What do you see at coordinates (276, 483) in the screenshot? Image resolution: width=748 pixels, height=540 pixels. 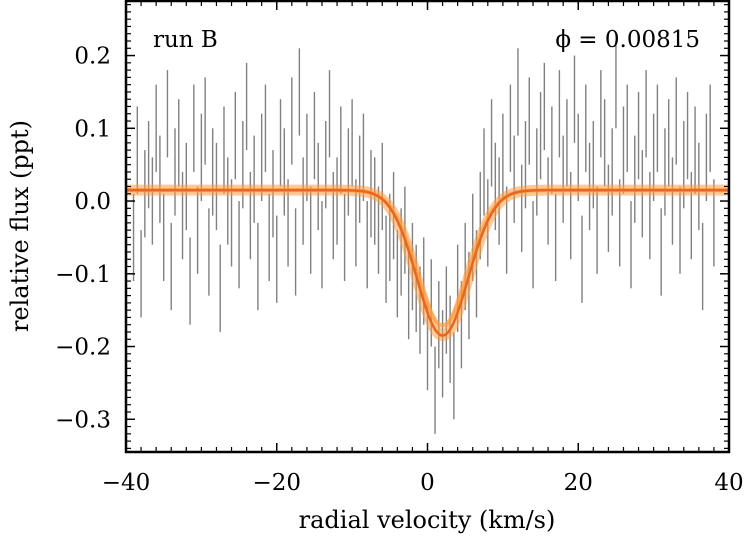 I see `x-tick-label: −20` at bounding box center [276, 483].